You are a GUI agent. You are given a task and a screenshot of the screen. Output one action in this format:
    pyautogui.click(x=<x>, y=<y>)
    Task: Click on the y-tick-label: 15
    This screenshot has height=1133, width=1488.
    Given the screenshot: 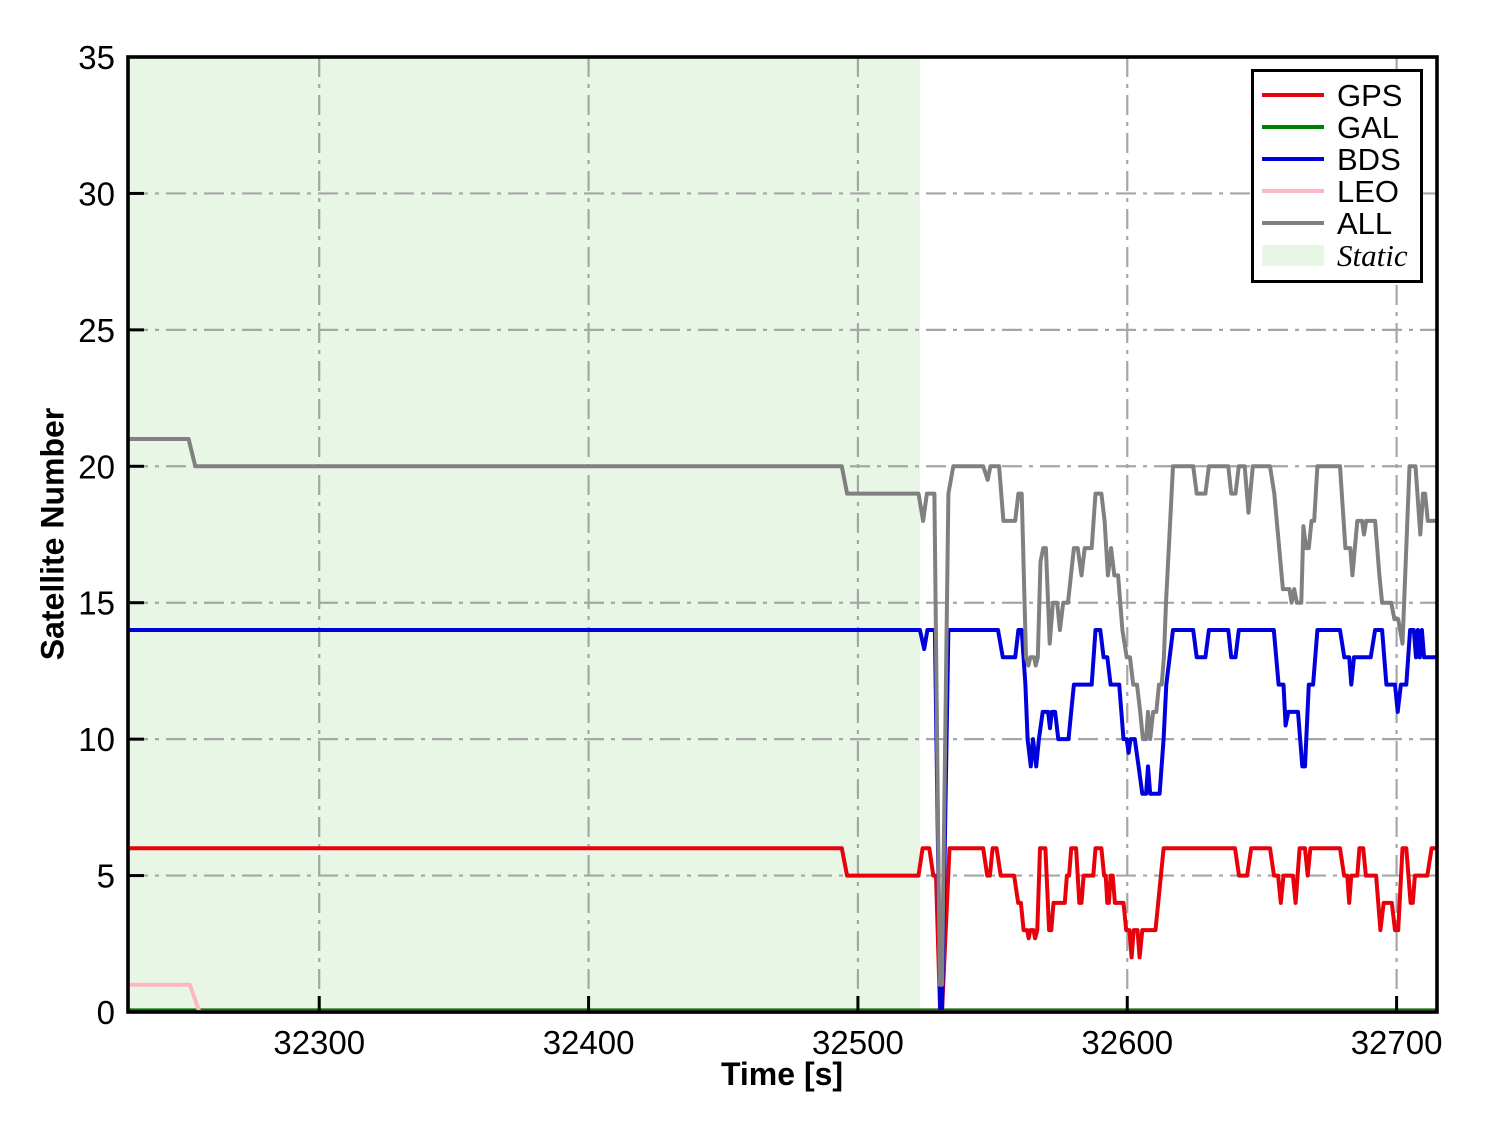 What is the action you would take?
    pyautogui.click(x=96, y=603)
    